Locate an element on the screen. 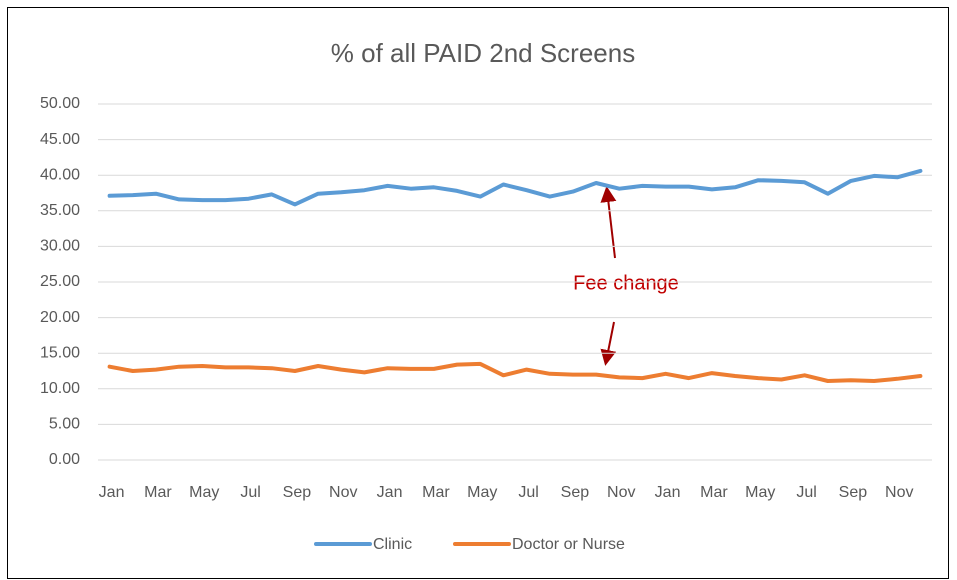 Image resolution: width=957 pixels, height=580 pixels. y-tick-label: 15.00 is located at coordinates (60, 352).